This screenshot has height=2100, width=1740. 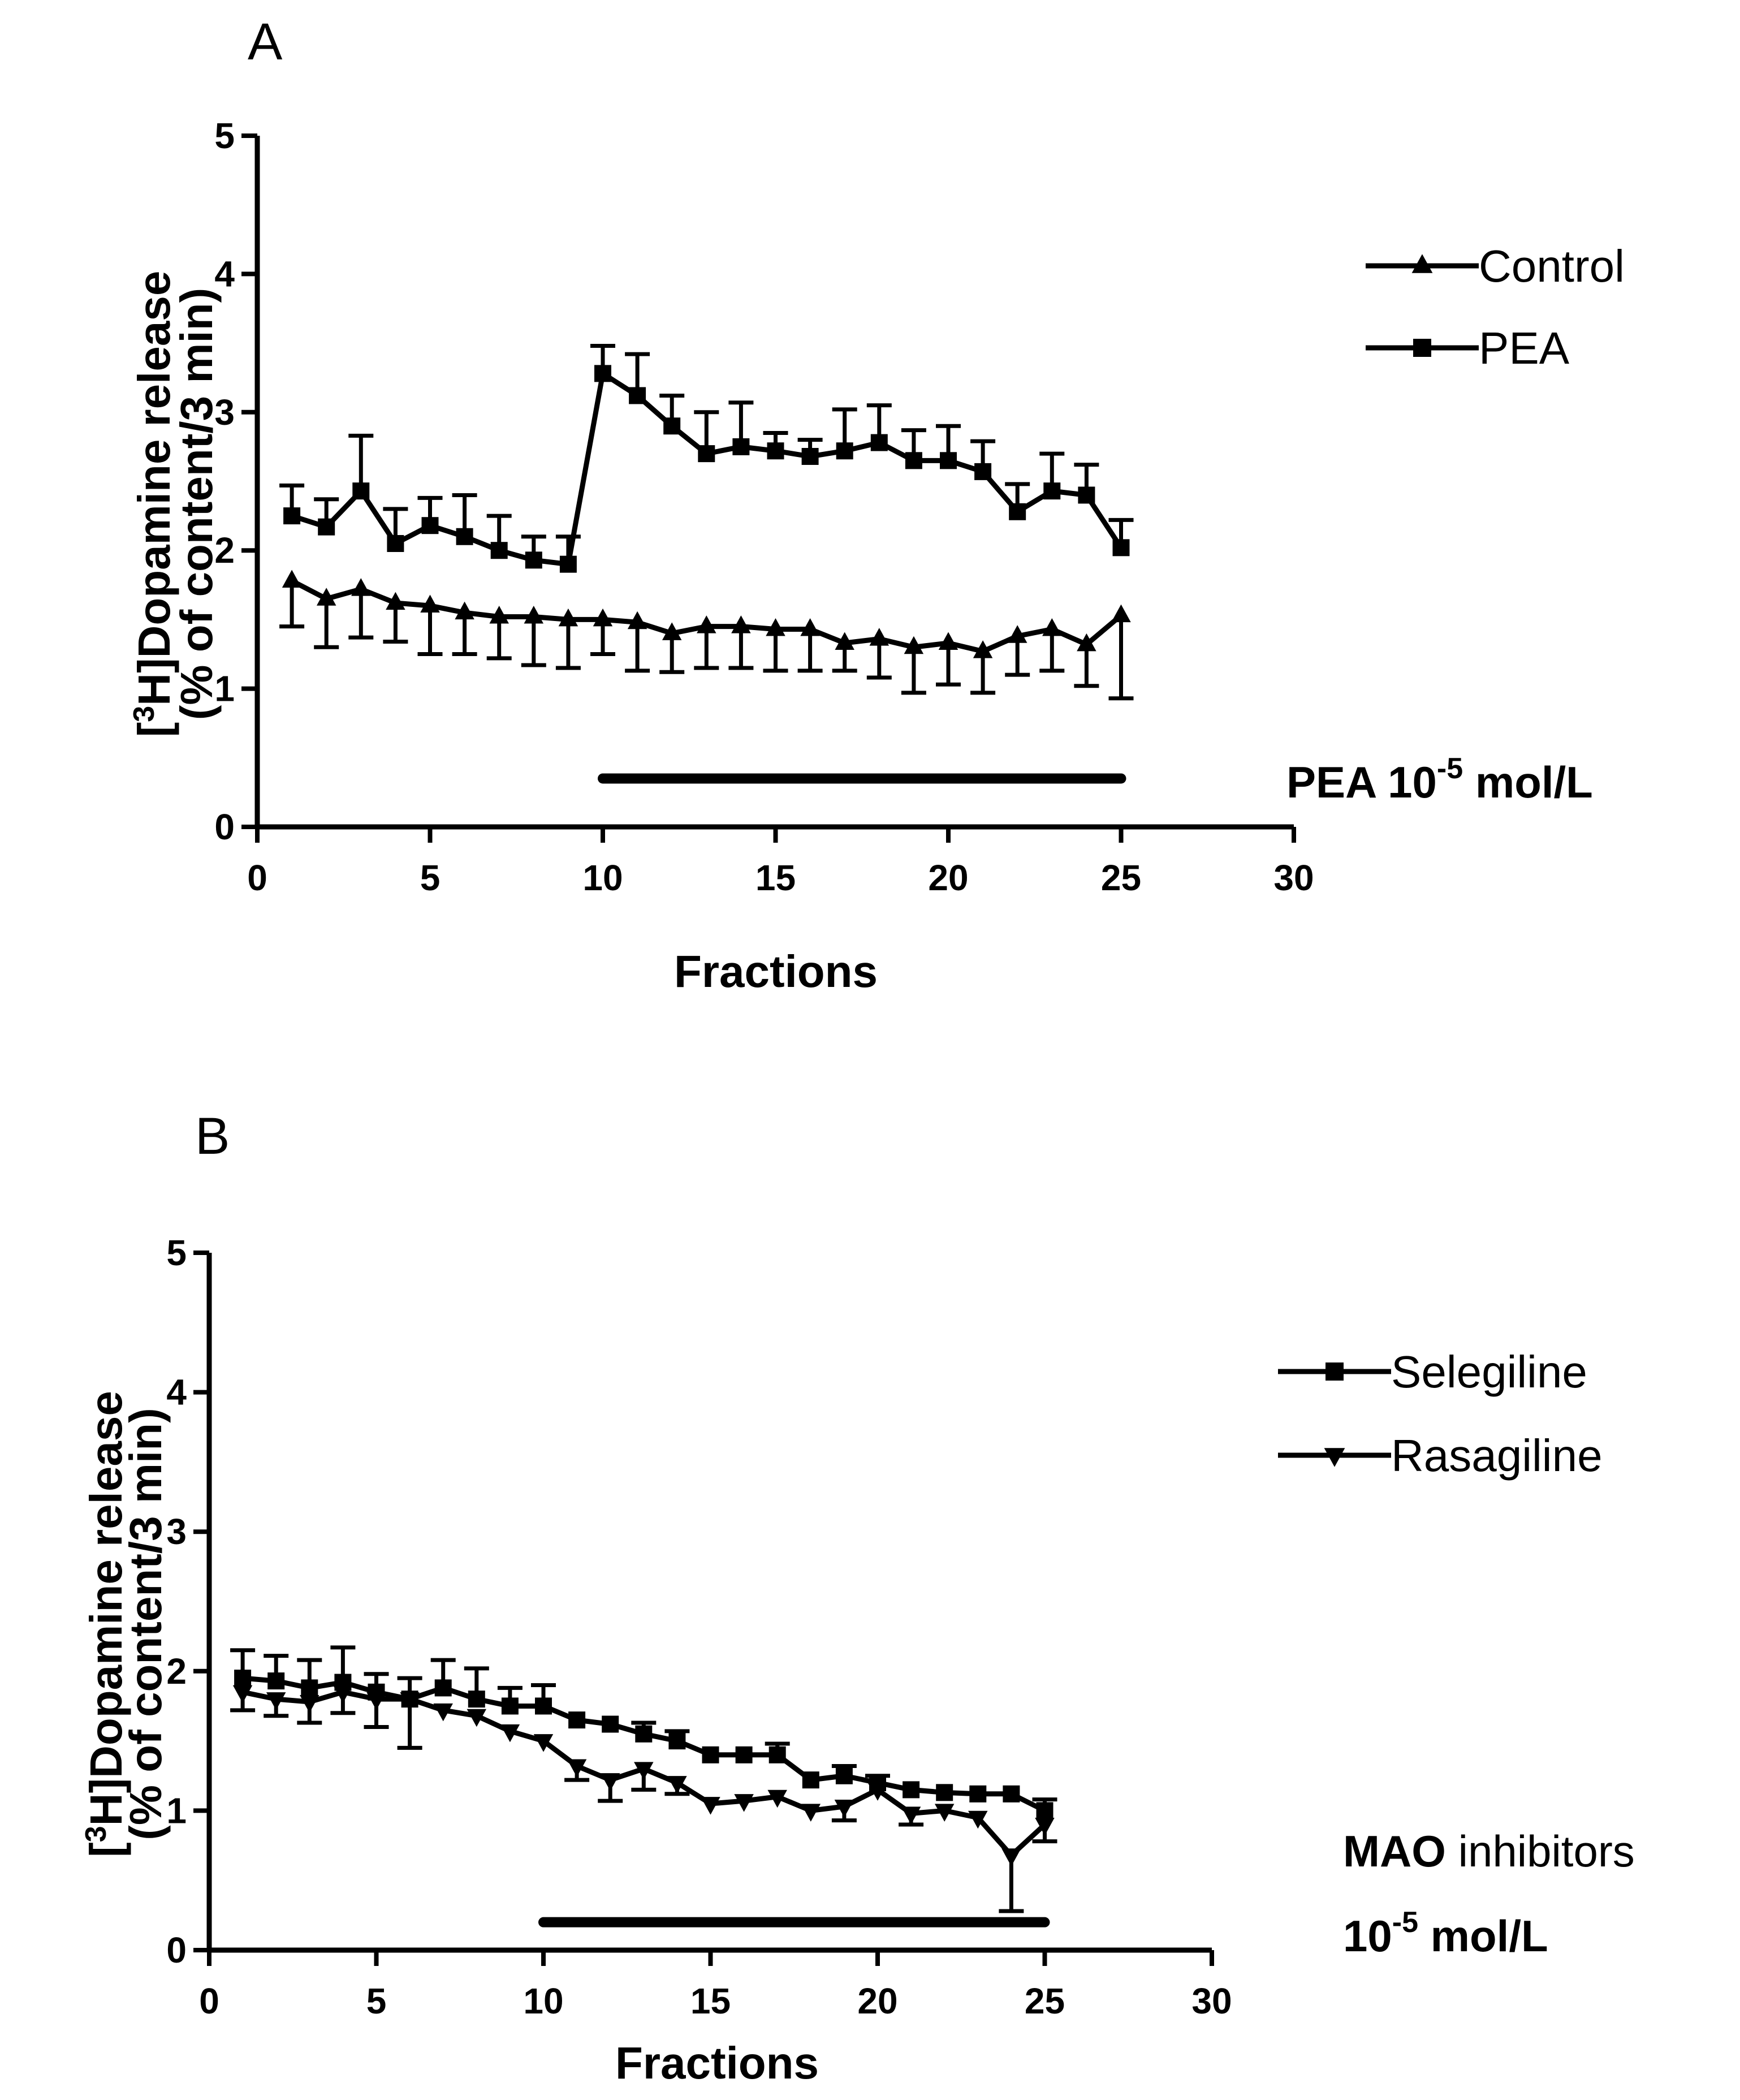 What do you see at coordinates (209, 2001) in the screenshot?
I see `panel-b-x-tick-label: 0` at bounding box center [209, 2001].